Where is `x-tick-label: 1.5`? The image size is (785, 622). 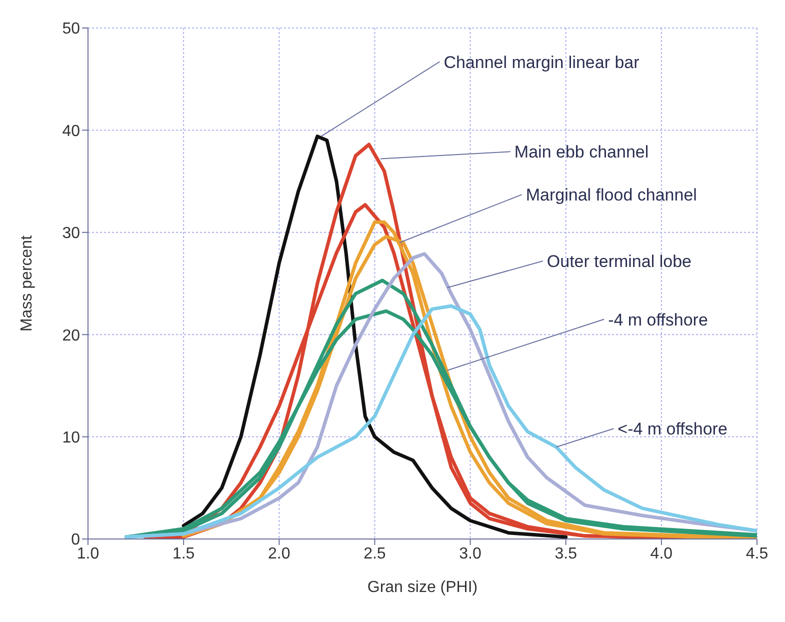
x-tick-label: 1.5 is located at coordinates (183, 553).